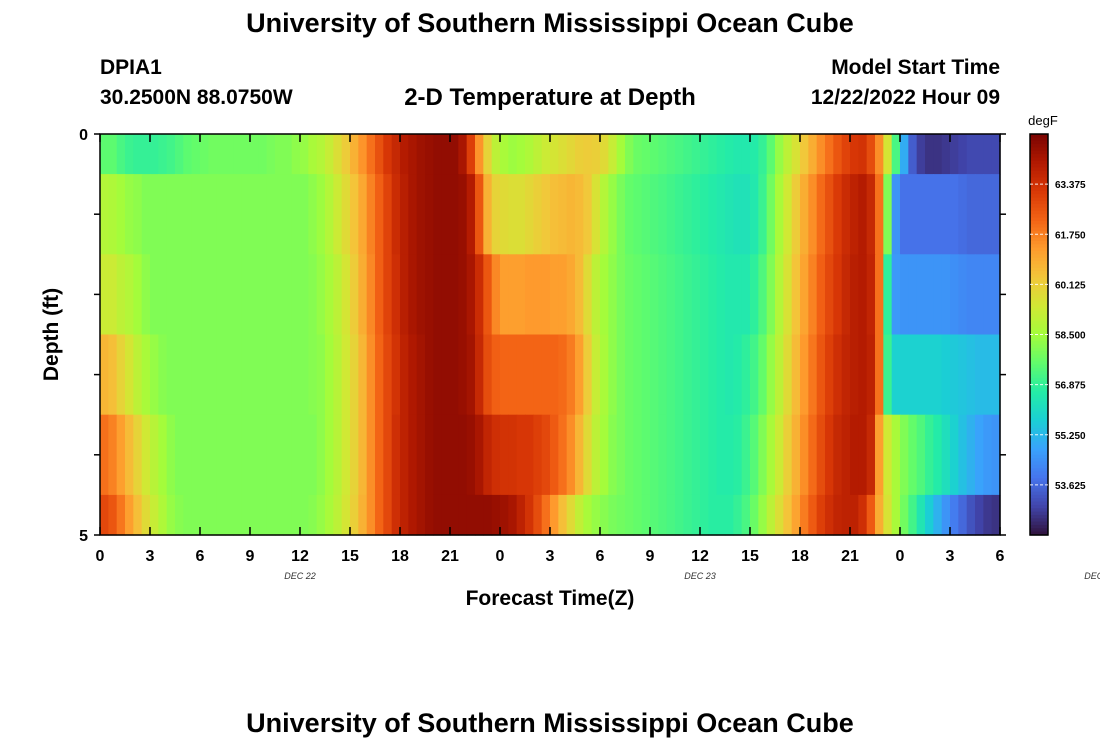 The image size is (1100, 750). Describe the element at coordinates (550, 556) in the screenshot. I see `x-tick-label: 3` at that location.